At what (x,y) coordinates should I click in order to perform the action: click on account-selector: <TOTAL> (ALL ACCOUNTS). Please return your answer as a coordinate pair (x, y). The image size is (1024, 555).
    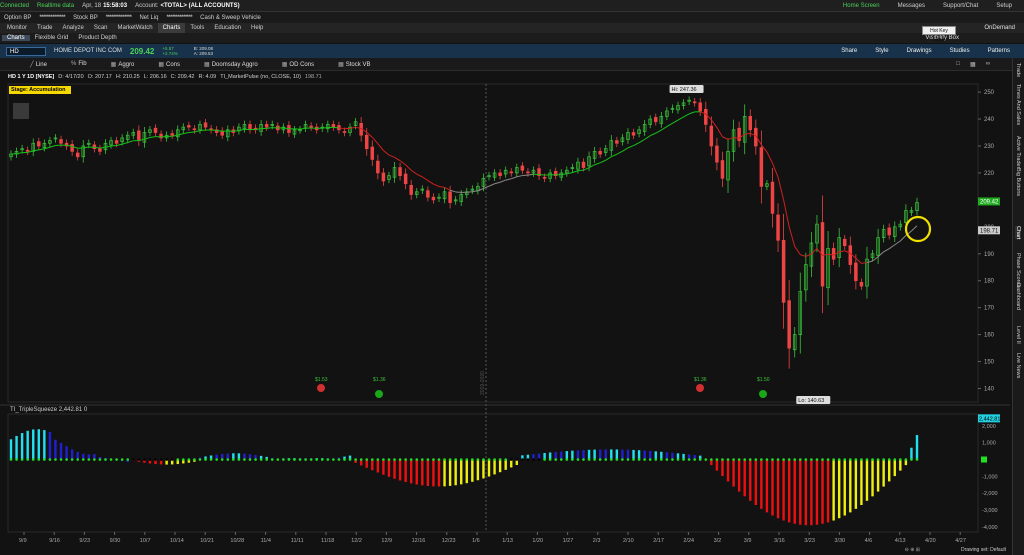
    Looking at the image, I should click on (200, 5).